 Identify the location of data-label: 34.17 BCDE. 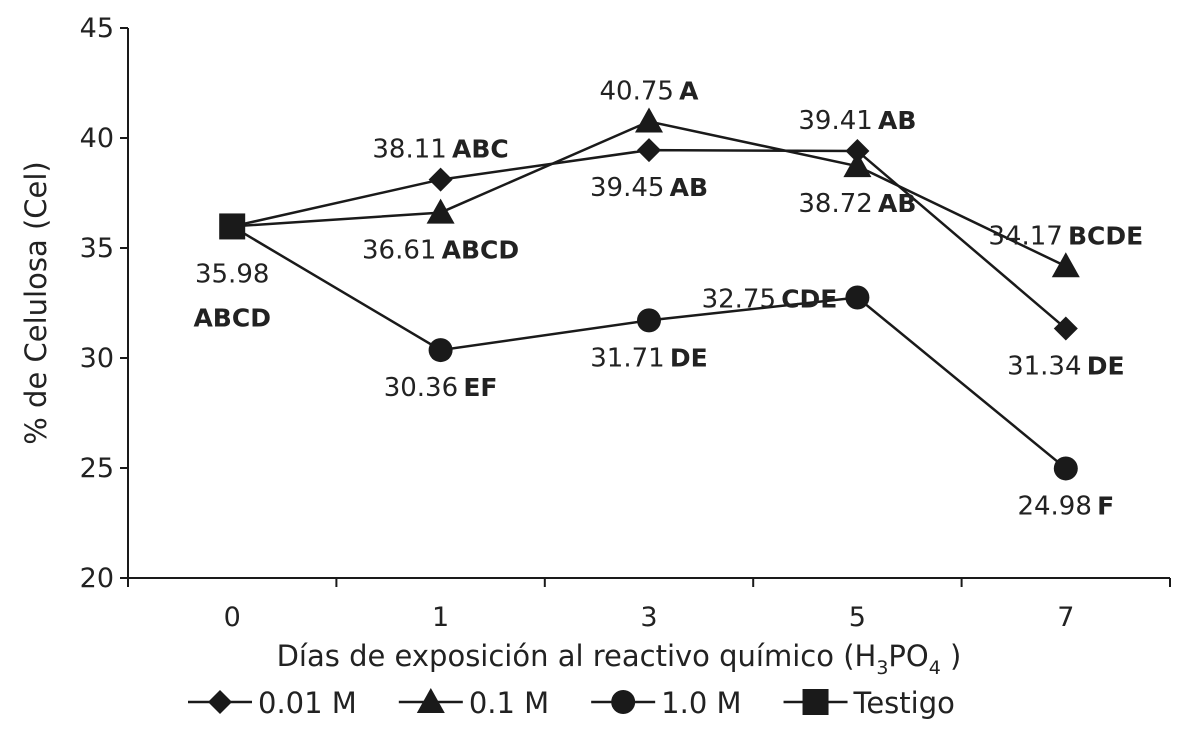
(1065, 236).